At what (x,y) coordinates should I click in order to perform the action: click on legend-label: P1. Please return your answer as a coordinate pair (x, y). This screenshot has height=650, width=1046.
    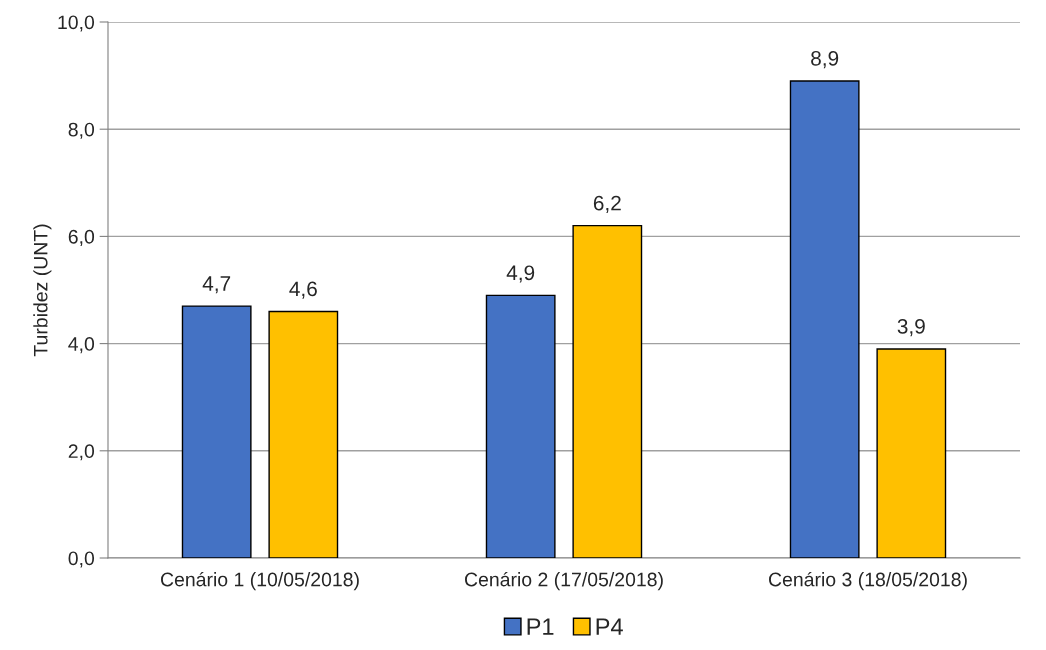
    Looking at the image, I should click on (540, 626).